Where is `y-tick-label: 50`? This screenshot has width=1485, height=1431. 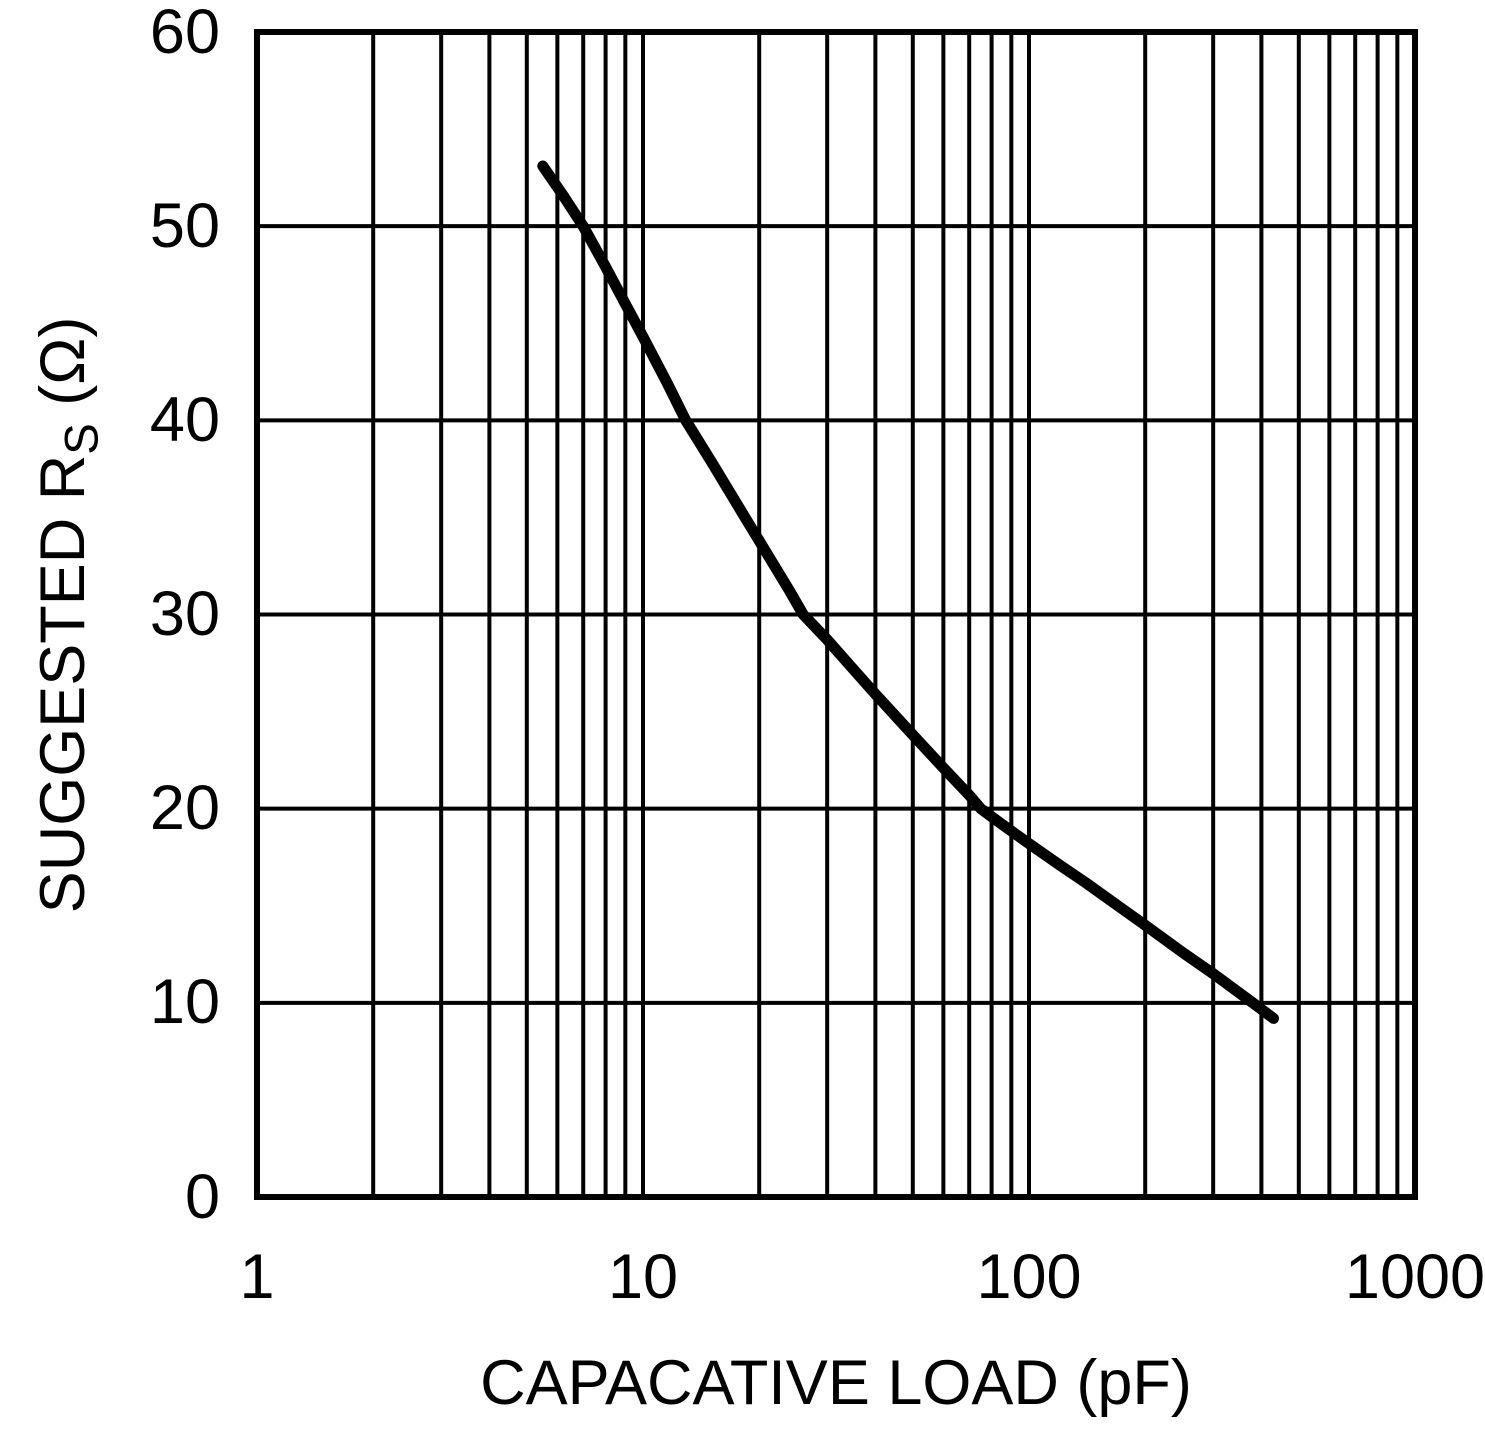 y-tick-label: 50 is located at coordinates (184, 225).